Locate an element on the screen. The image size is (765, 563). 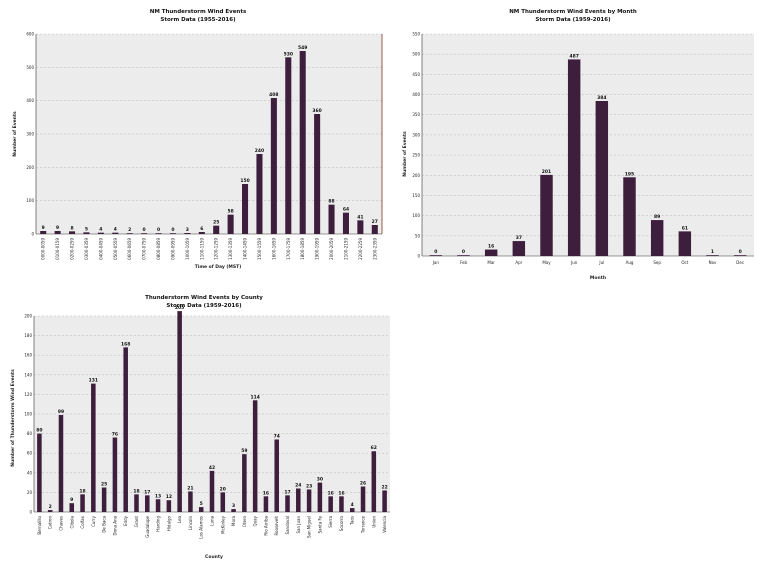
data-label: 24 is located at coordinates (298, 485).